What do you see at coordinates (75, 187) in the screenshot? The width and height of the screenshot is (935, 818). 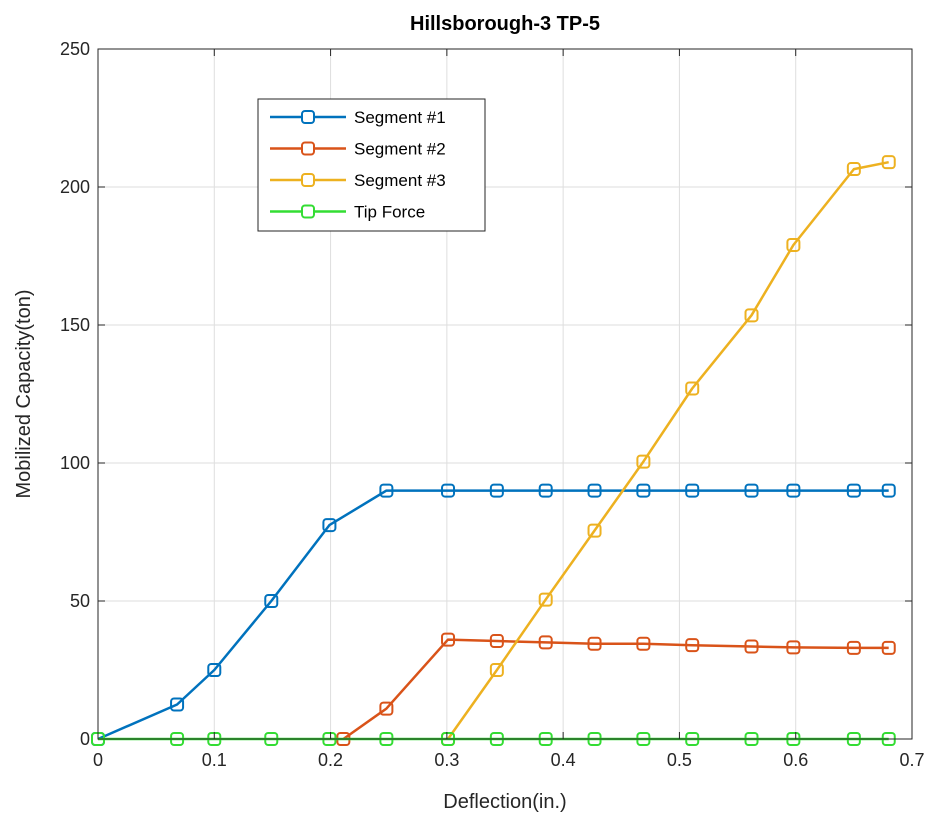 I see `y-tick-label: 200` at bounding box center [75, 187].